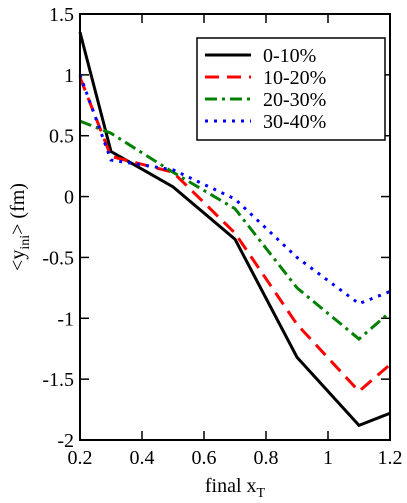  What do you see at coordinates (231, 486) in the screenshot?
I see `x-label-main: final x` at bounding box center [231, 486].